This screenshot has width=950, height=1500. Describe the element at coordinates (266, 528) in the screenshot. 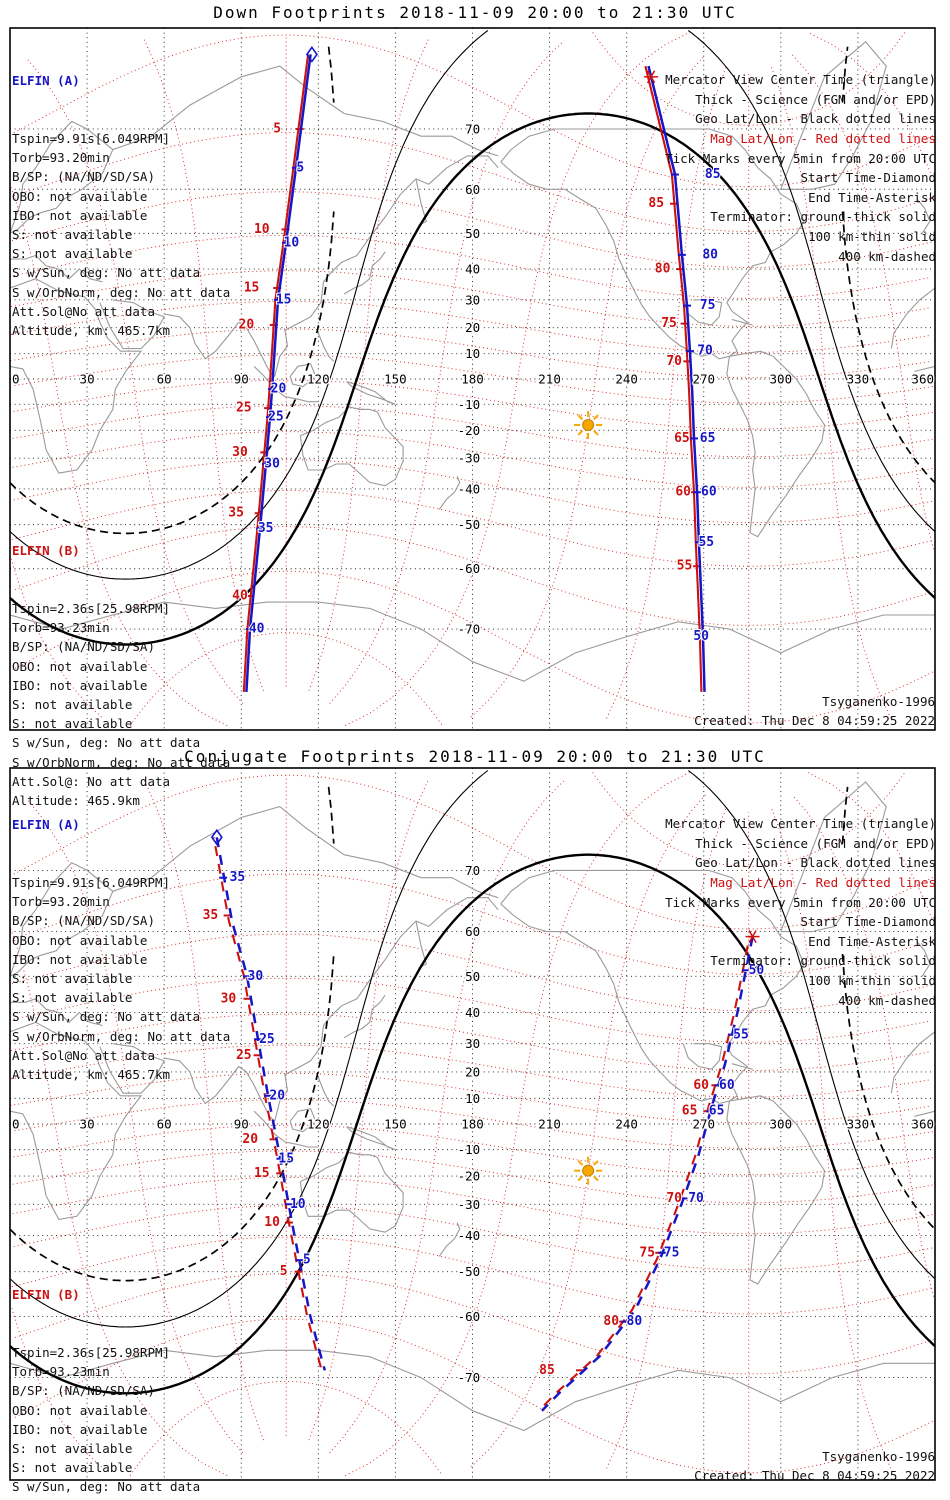

I see `track-time-label: 35` at that location.